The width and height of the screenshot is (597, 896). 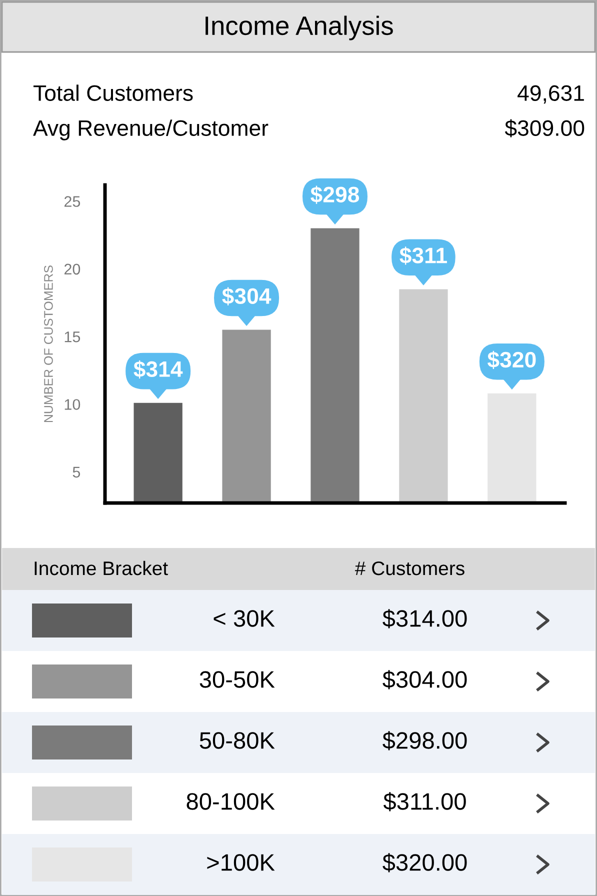 I want to click on text: $311.00, so click(x=424, y=802).